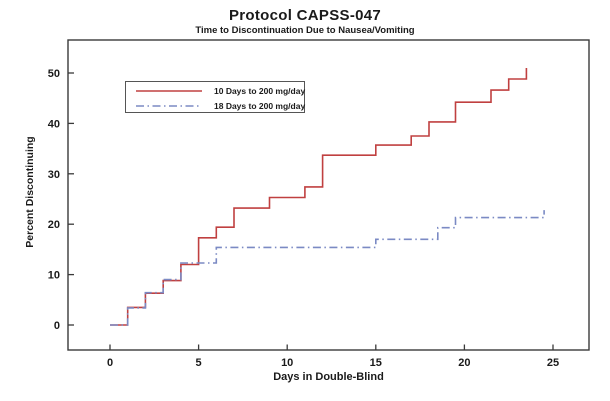  I want to click on x-tick-label: 5, so click(199, 363).